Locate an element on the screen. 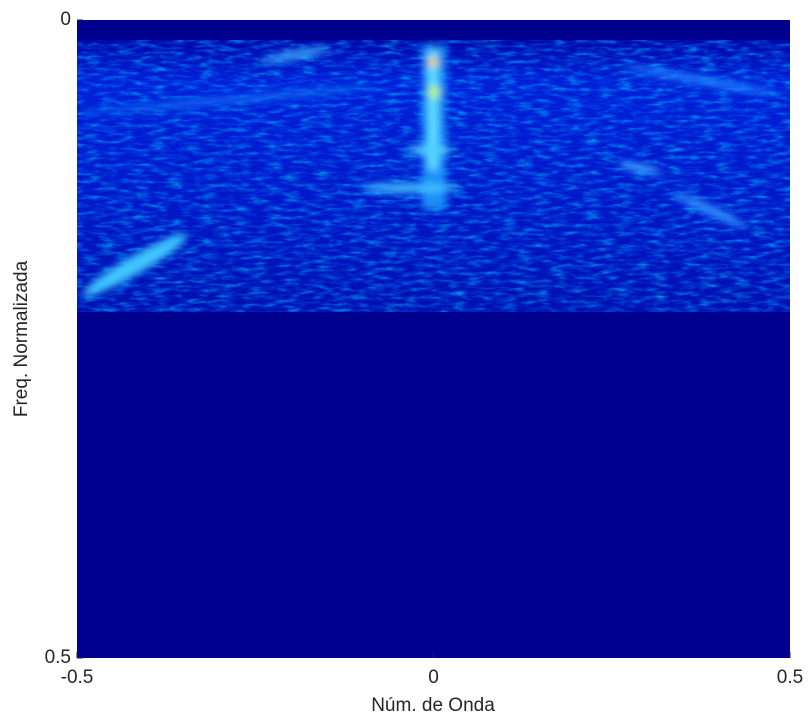  y-tick-label: 0 is located at coordinates (65, 19).